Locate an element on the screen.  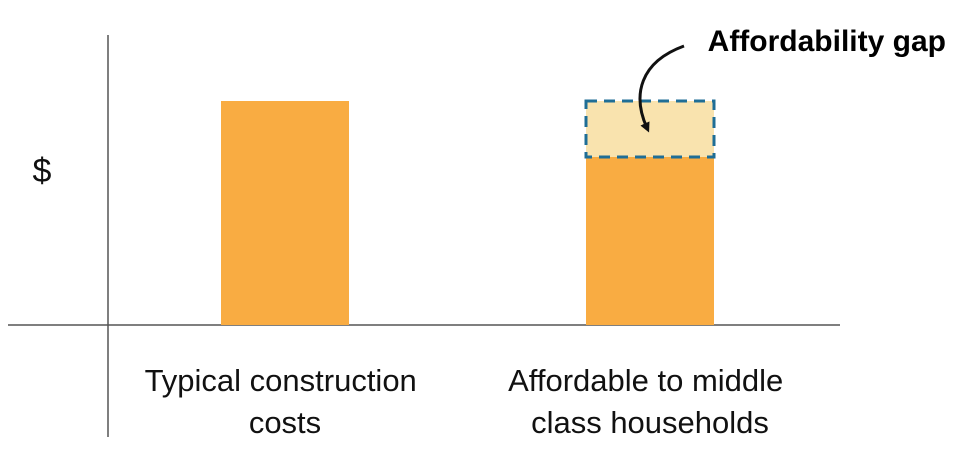
category-label-line: costs is located at coordinates (285, 422).